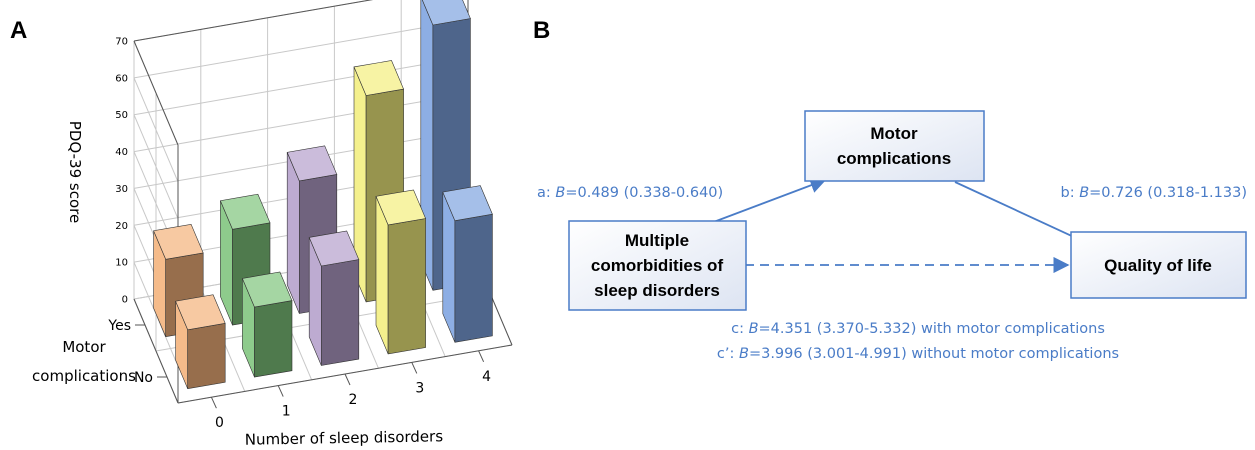  Describe the element at coordinates (894, 146) in the screenshot. I see `mediator-node` at that location.